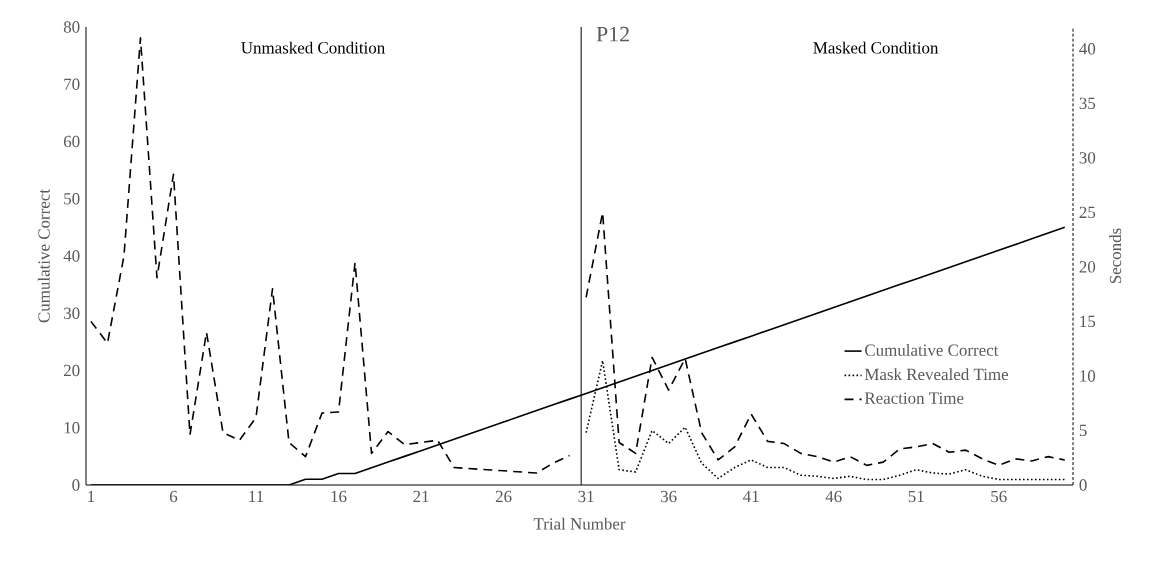  Describe the element at coordinates (999, 496) in the screenshot. I see `x-tick-label: 56` at that location.